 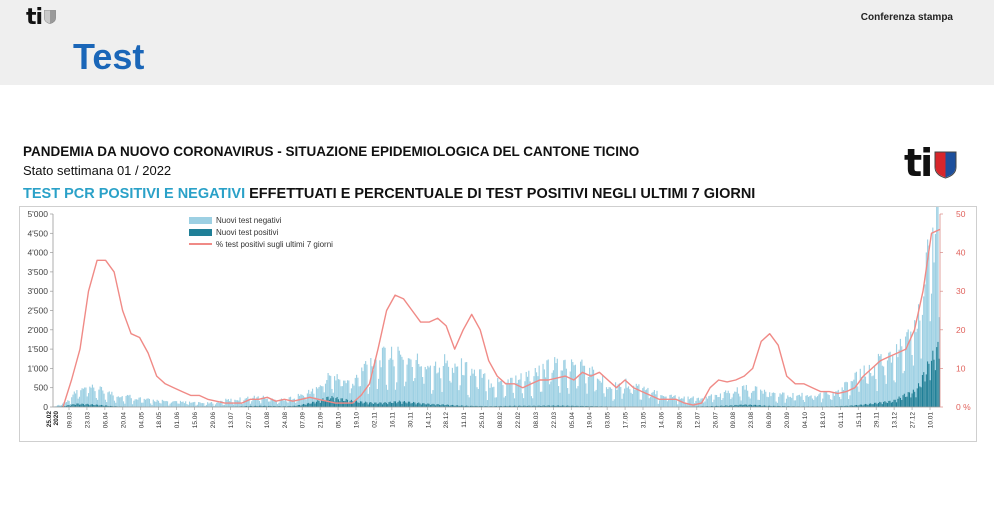 What do you see at coordinates (877, 420) in the screenshot?
I see `x-tick-label: 29.11` at bounding box center [877, 420].